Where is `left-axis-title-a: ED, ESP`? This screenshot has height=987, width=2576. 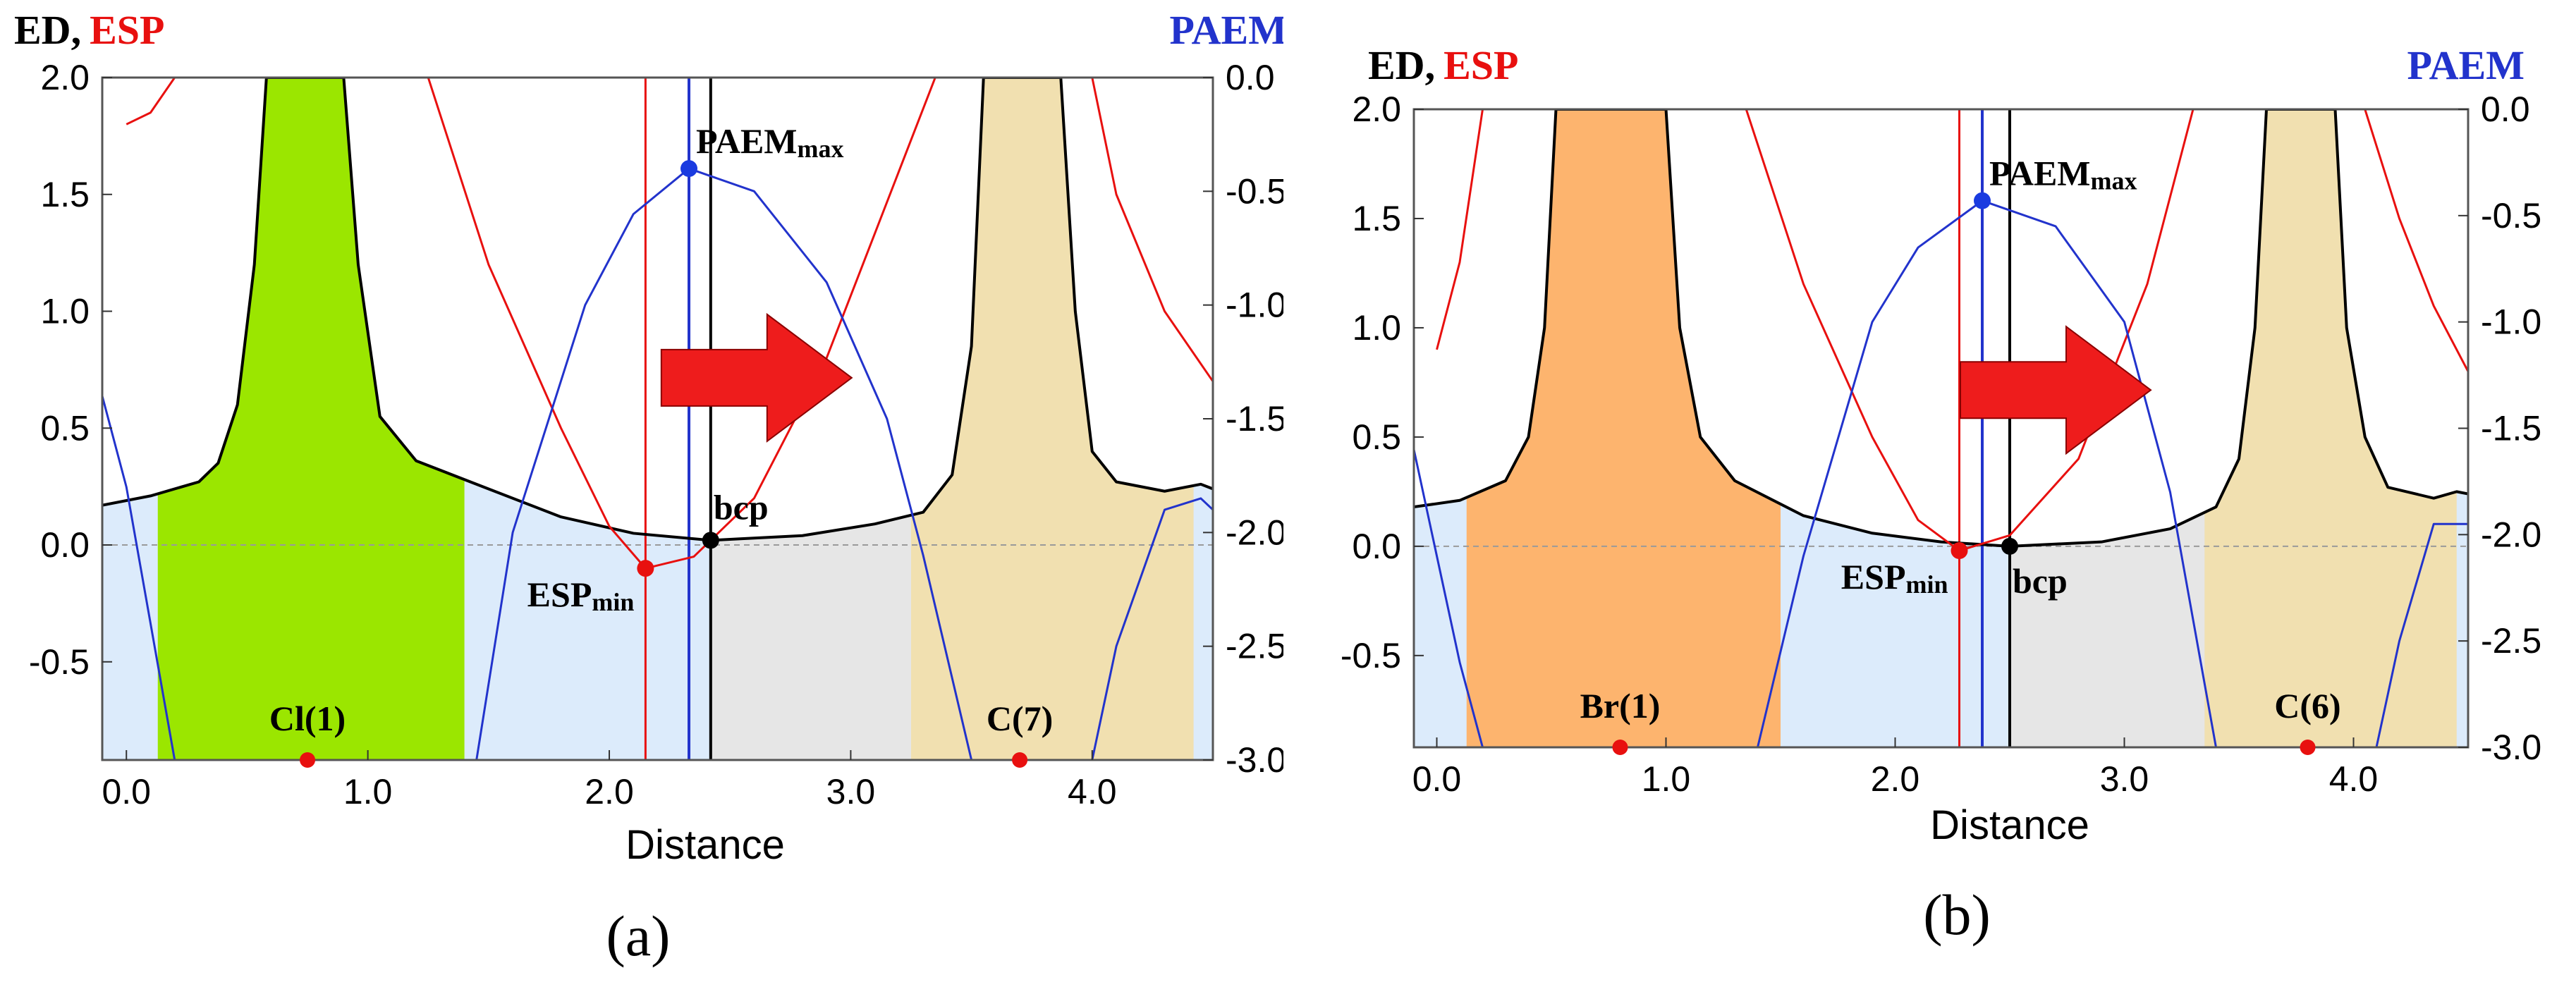
left-axis-title-a: ED, ESP is located at coordinates (89, 30).